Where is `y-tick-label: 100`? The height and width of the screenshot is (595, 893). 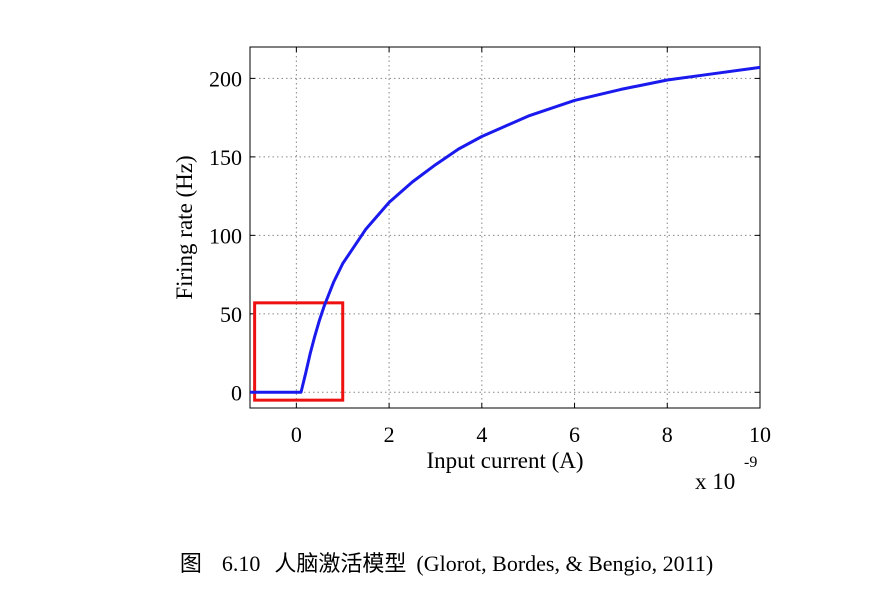
y-tick-label: 100 is located at coordinates (225, 235).